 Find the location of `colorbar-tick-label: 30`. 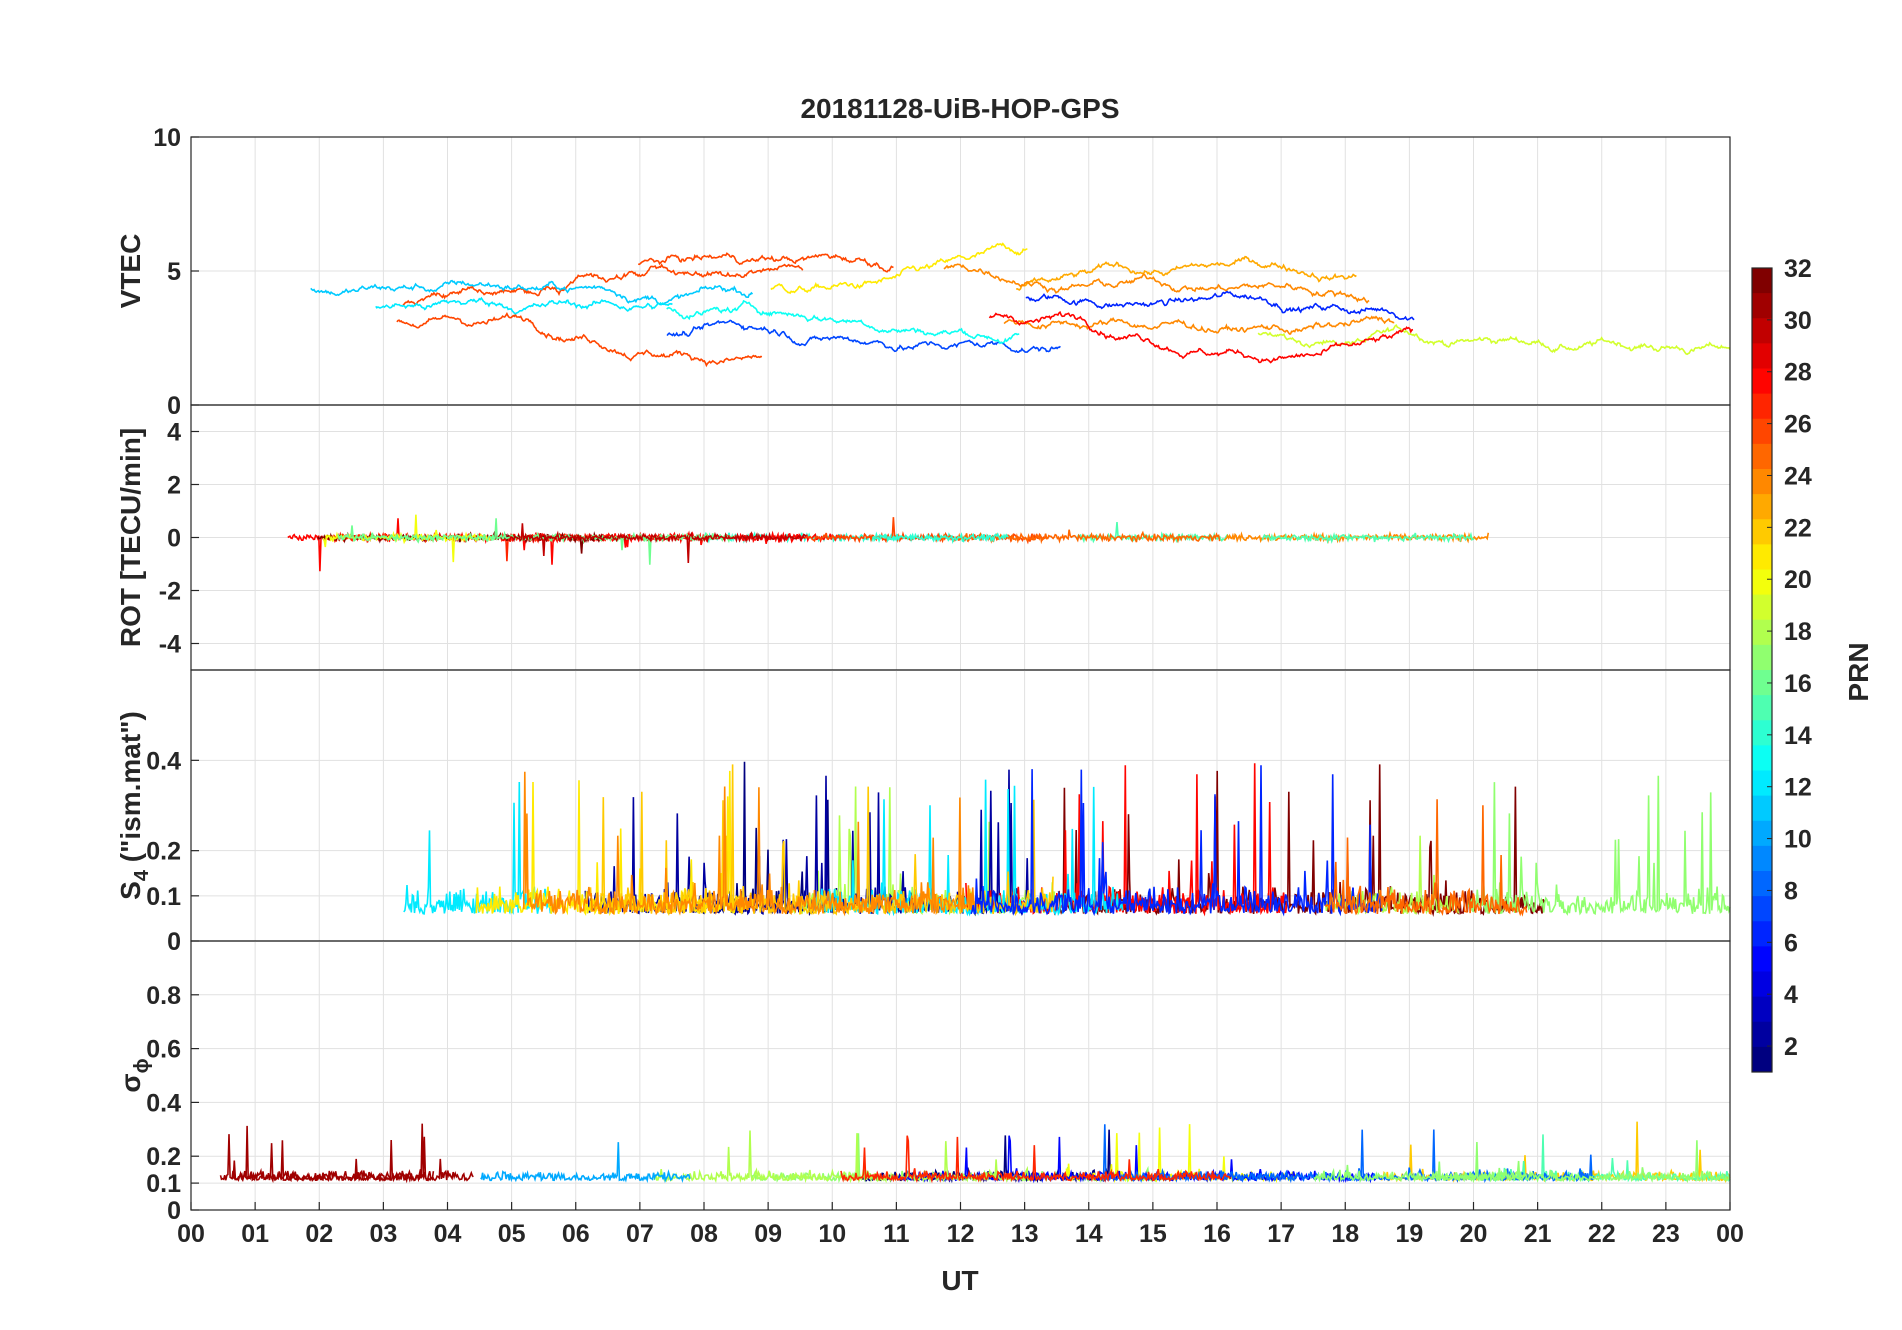

colorbar-tick-label: 30 is located at coordinates (1798, 321).